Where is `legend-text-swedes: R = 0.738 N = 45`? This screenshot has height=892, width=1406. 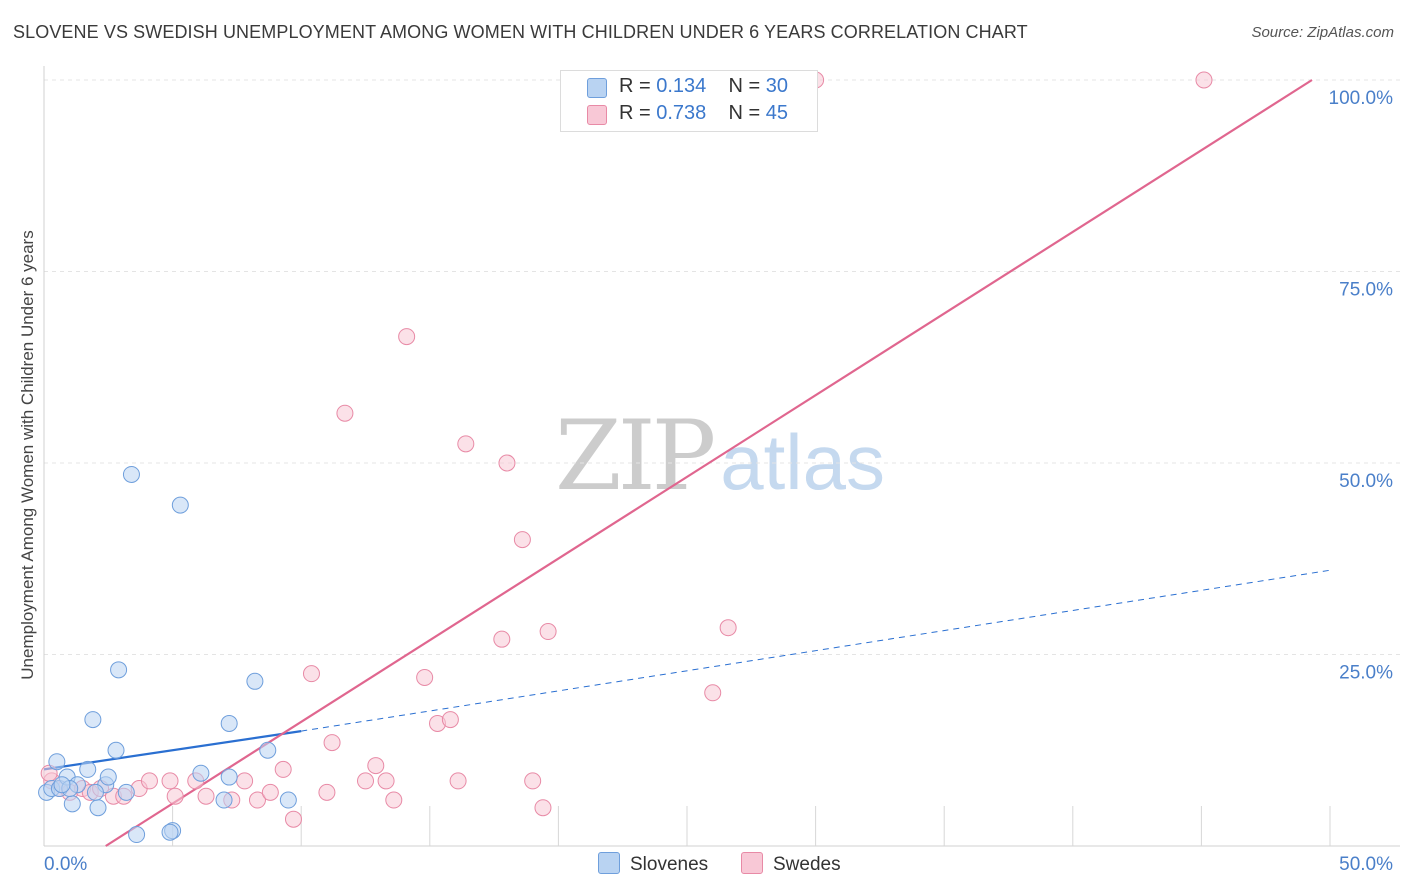
legend-text-swedes: R = 0.738 N = 45 is located at coordinates (703, 113).